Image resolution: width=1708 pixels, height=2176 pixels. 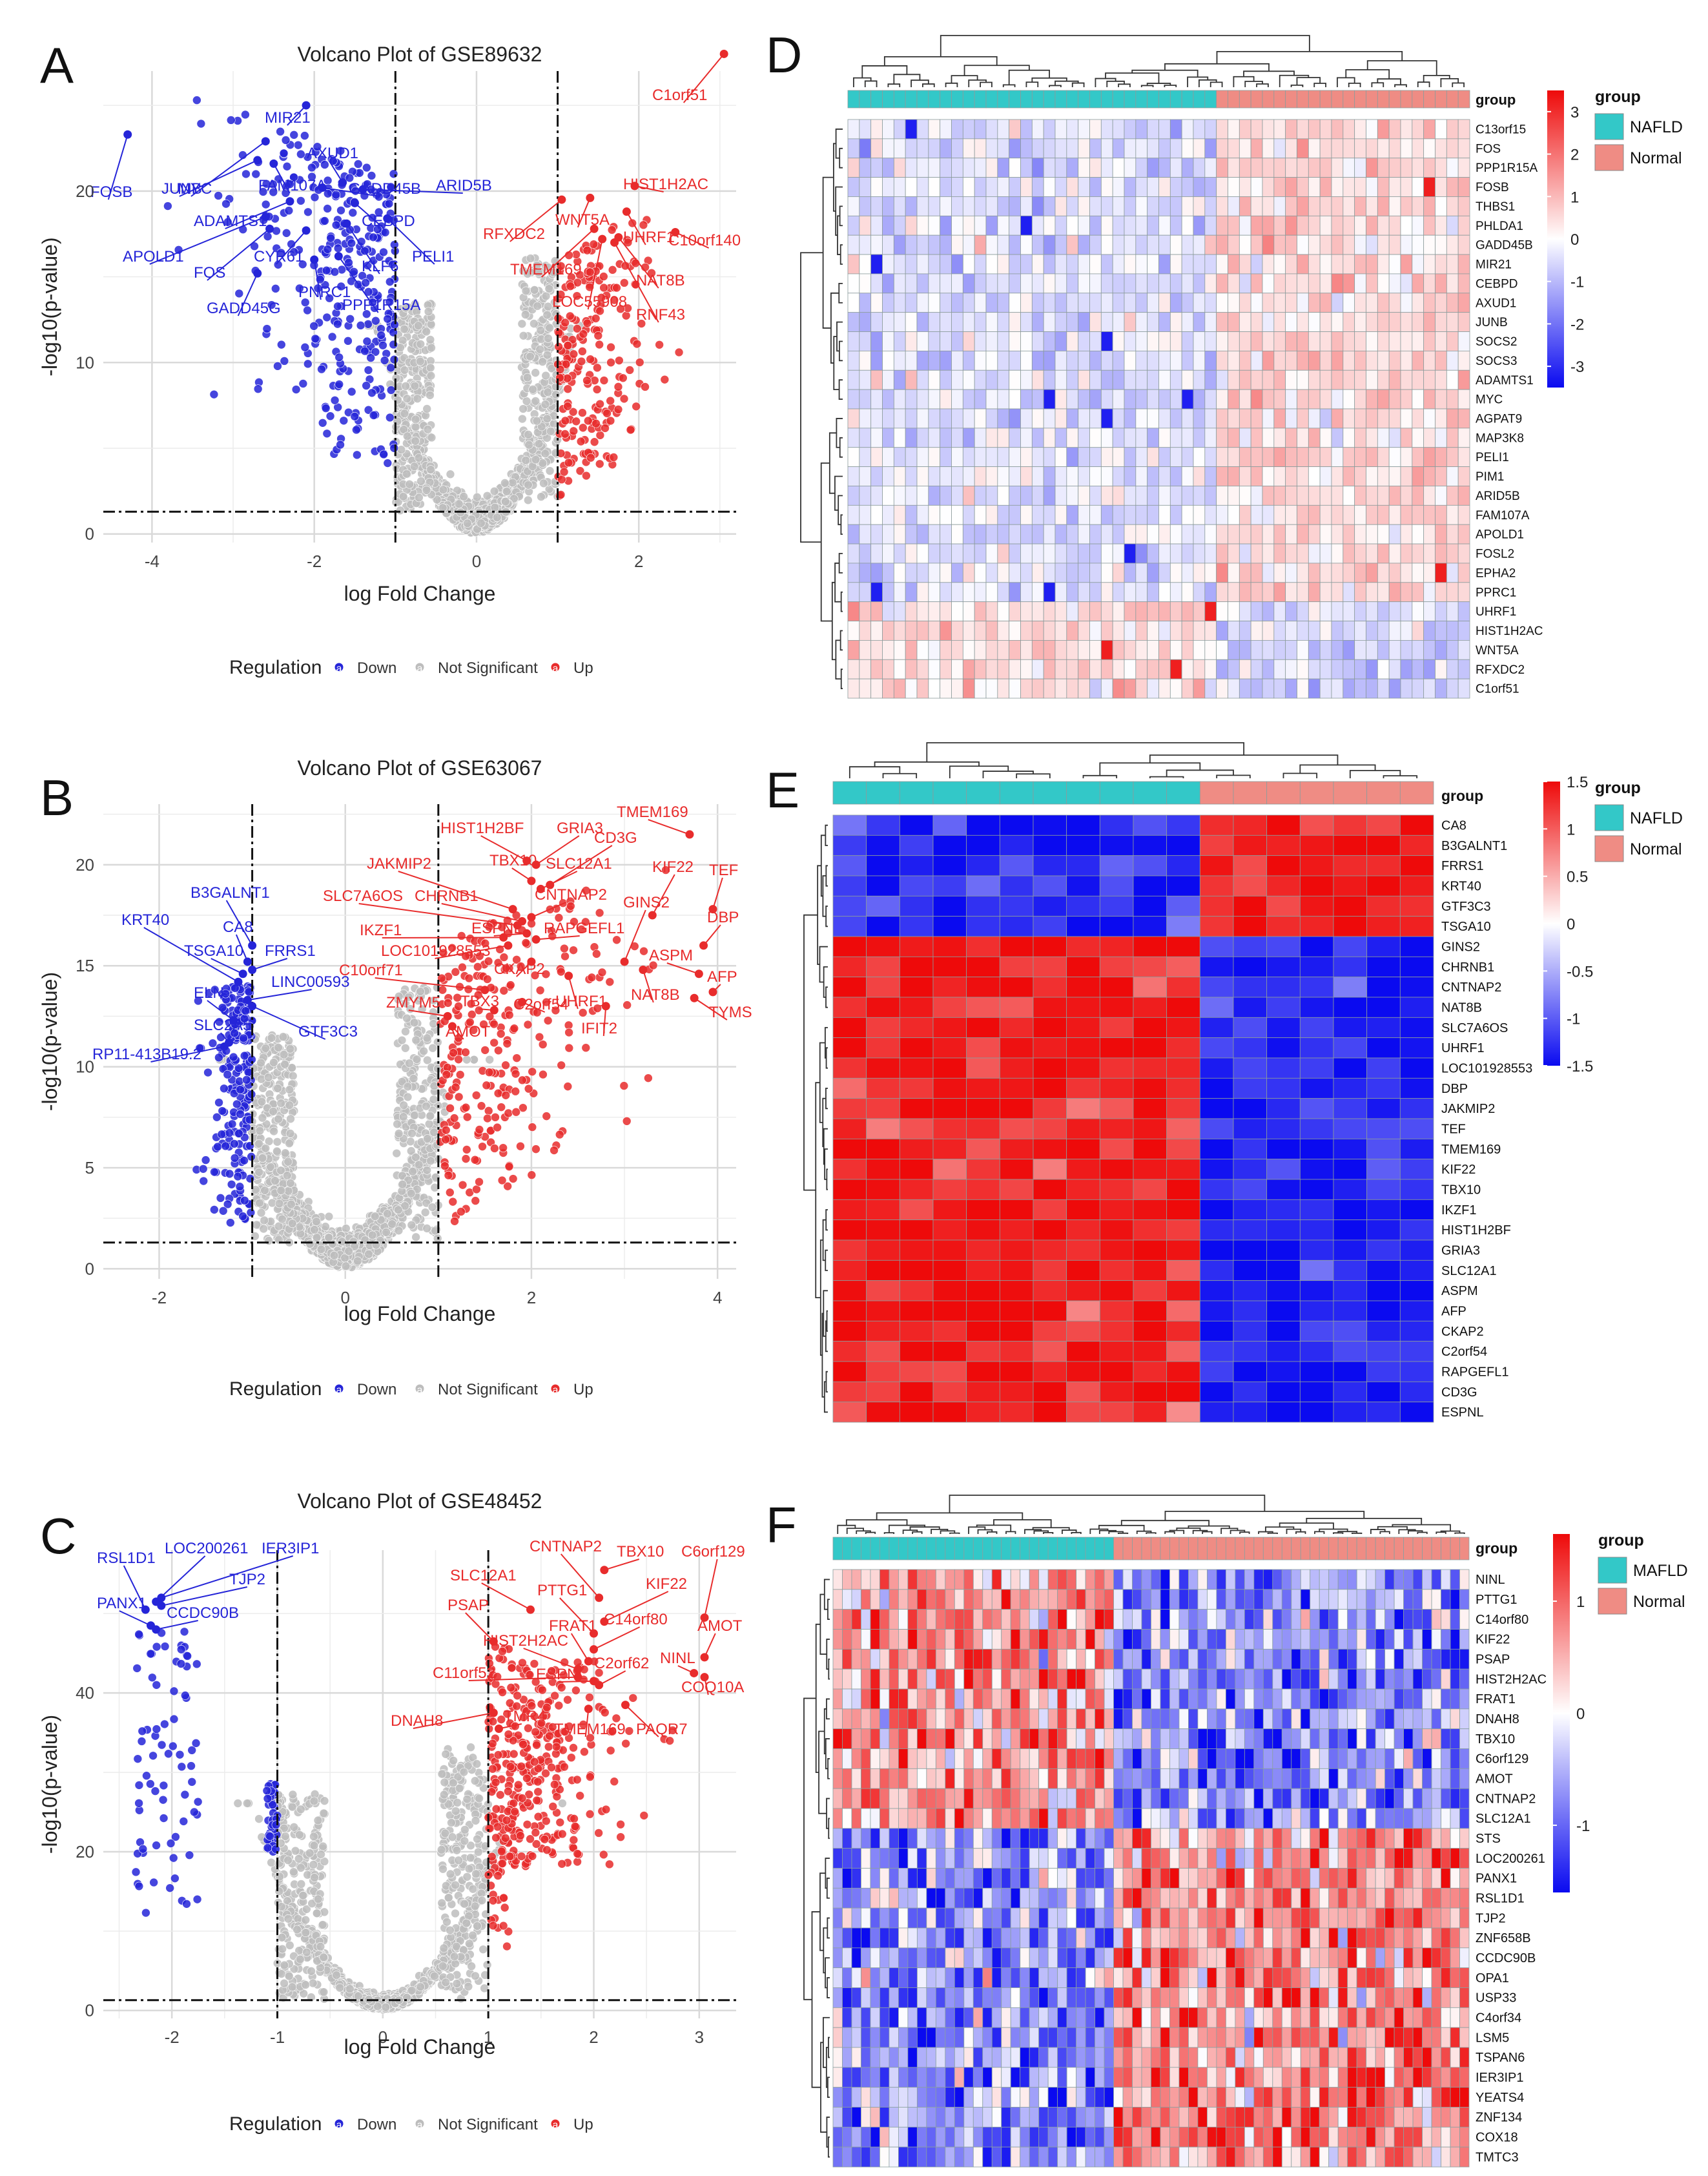 I want to click on x-axis-label: log Fold Change, so click(x=420, y=593).